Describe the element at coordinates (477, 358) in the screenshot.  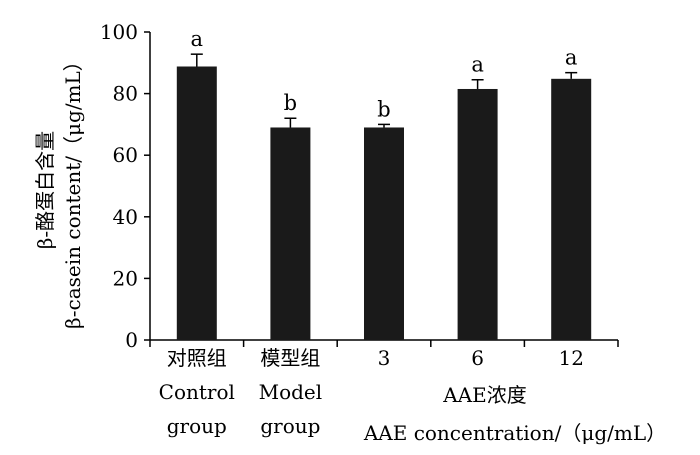
I see `x-tick-label: 6` at that location.